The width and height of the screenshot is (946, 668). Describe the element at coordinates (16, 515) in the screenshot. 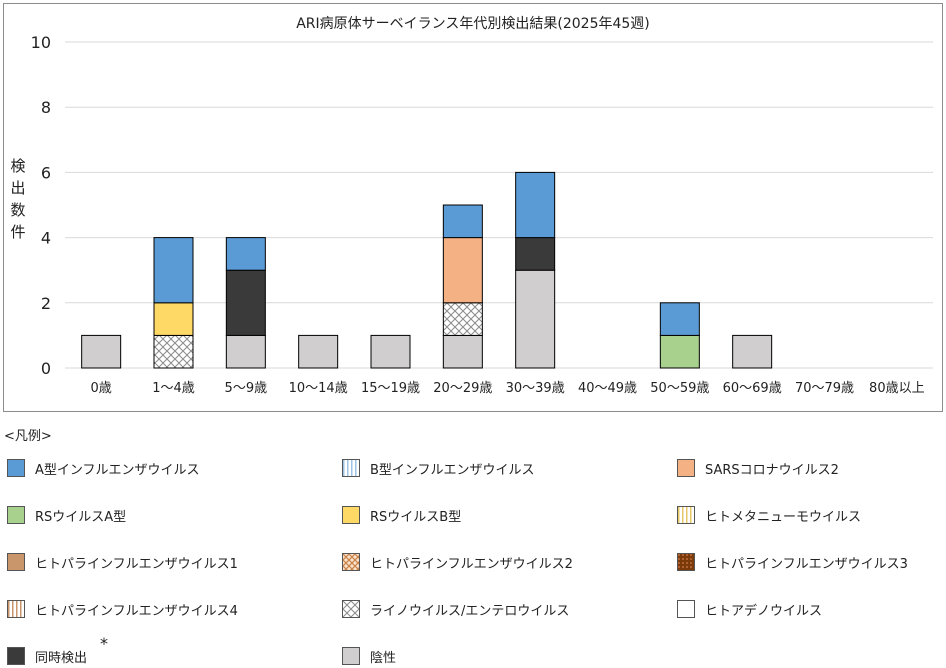

I see `legend-swatch-rsa` at that location.